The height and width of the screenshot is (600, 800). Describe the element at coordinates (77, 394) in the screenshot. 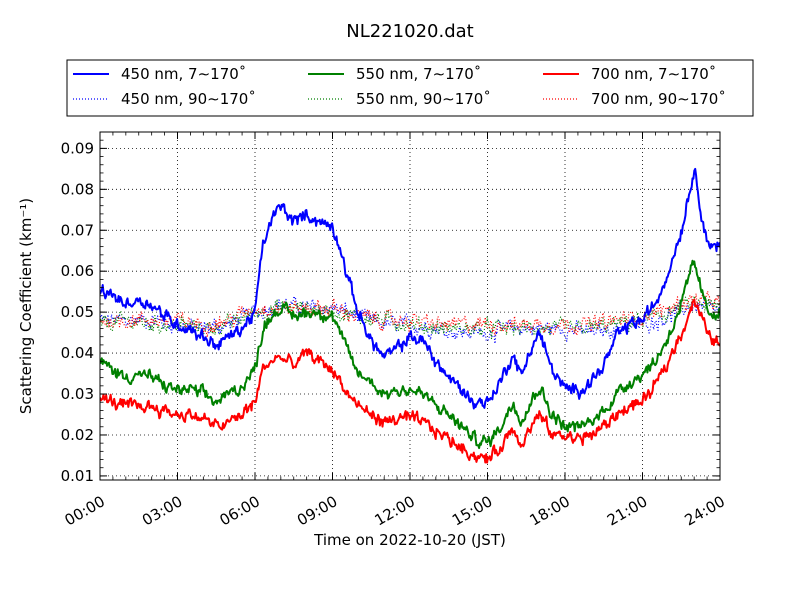

I see `y-tick-label: 0.03` at that location.